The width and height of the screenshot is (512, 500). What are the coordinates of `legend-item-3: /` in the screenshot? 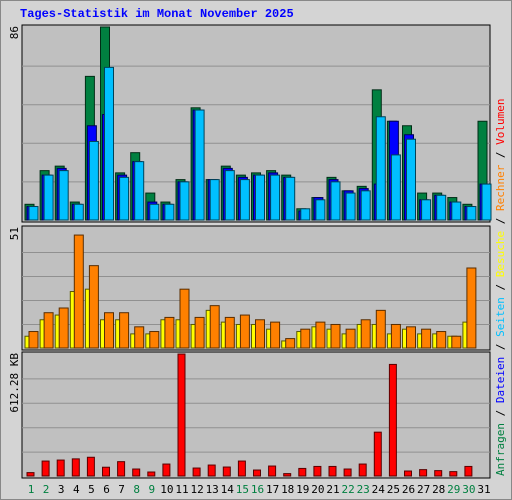 It's located at (500, 347).